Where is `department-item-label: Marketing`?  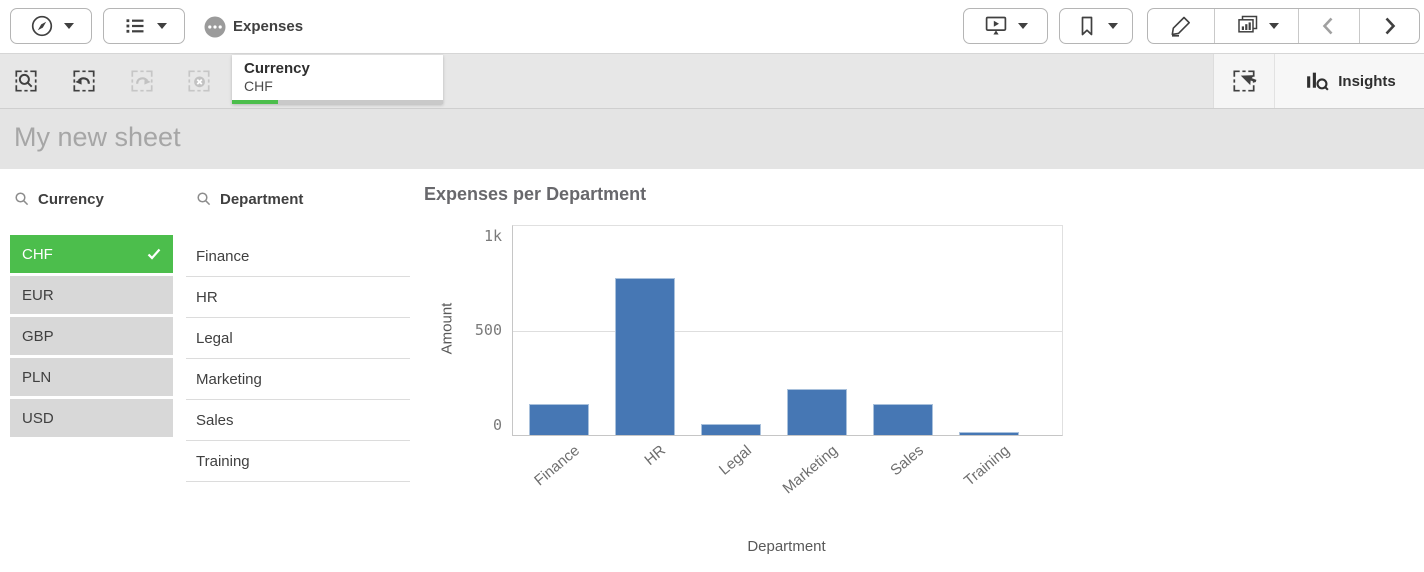
department-item-label: Marketing is located at coordinates (229, 379).